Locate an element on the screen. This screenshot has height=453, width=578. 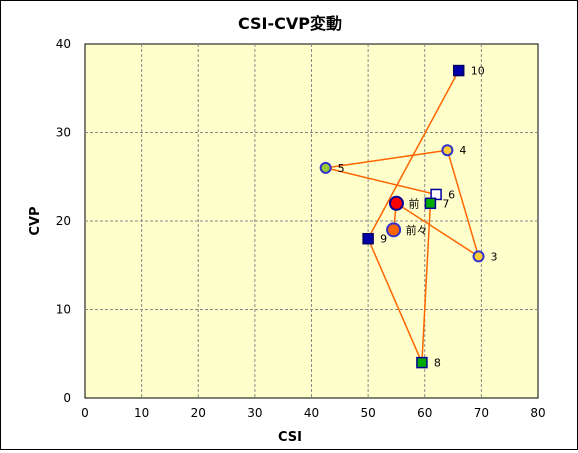
x-tick-label: 10 is located at coordinates (141, 413).